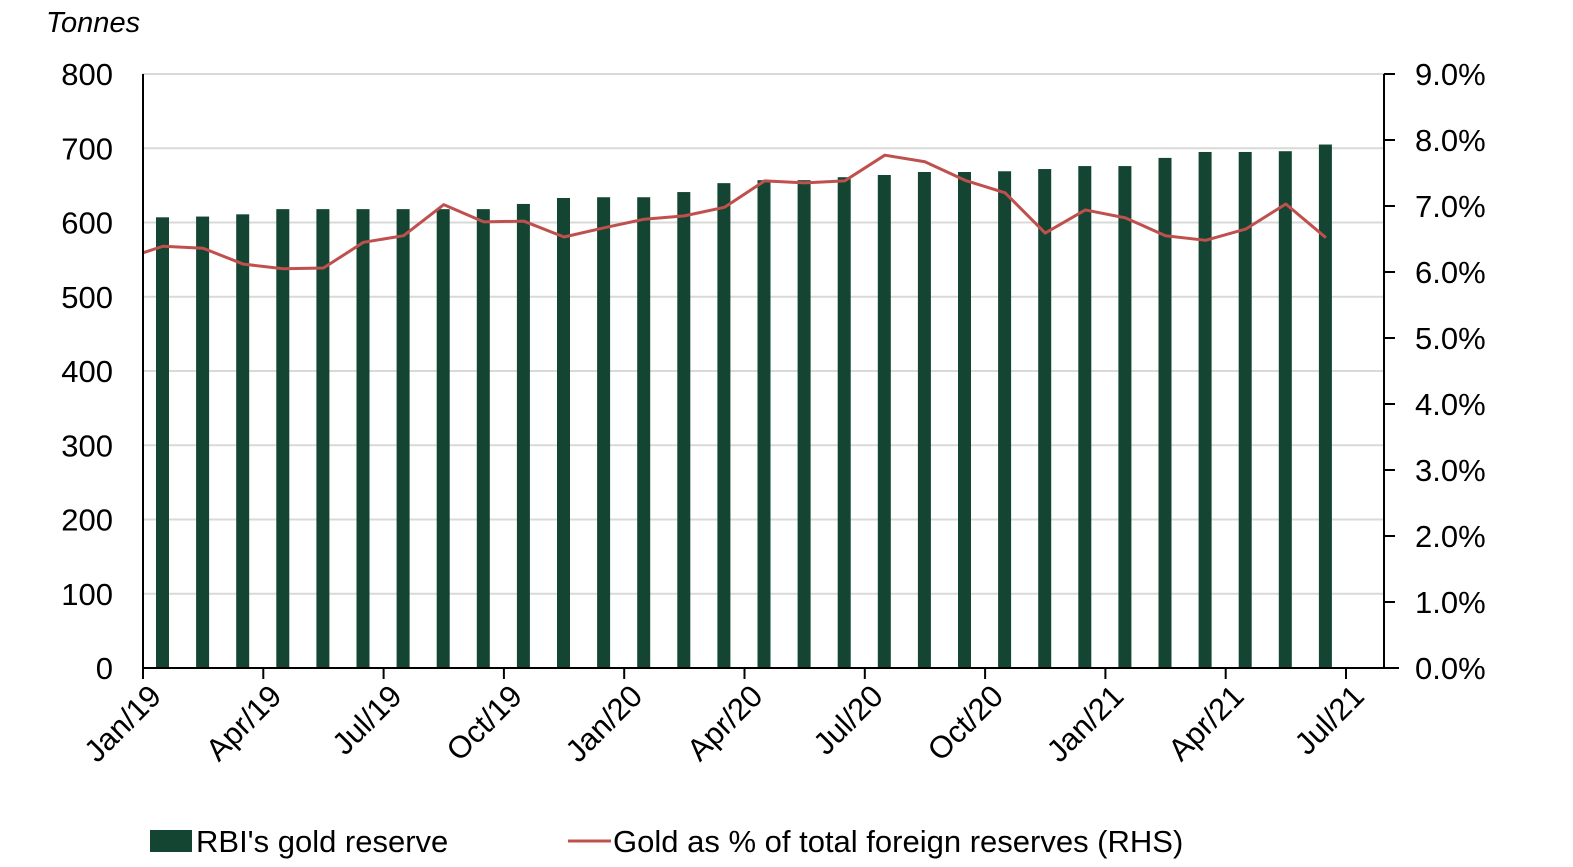  Describe the element at coordinates (1450, 371) in the screenshot. I see `y2-axis-labels: 0.0% 1.0% 2.0% 3.0% 4.0% 5.0% 6.0% 7.0% 8.0% 9.0%` at that location.